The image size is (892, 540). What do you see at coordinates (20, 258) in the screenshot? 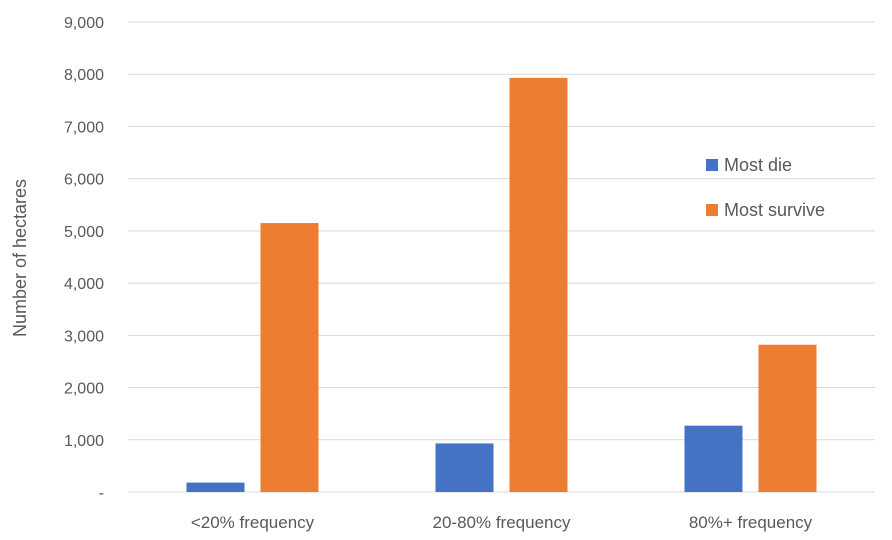
I see `y-axis-label: Number of hectares` at bounding box center [20, 258].